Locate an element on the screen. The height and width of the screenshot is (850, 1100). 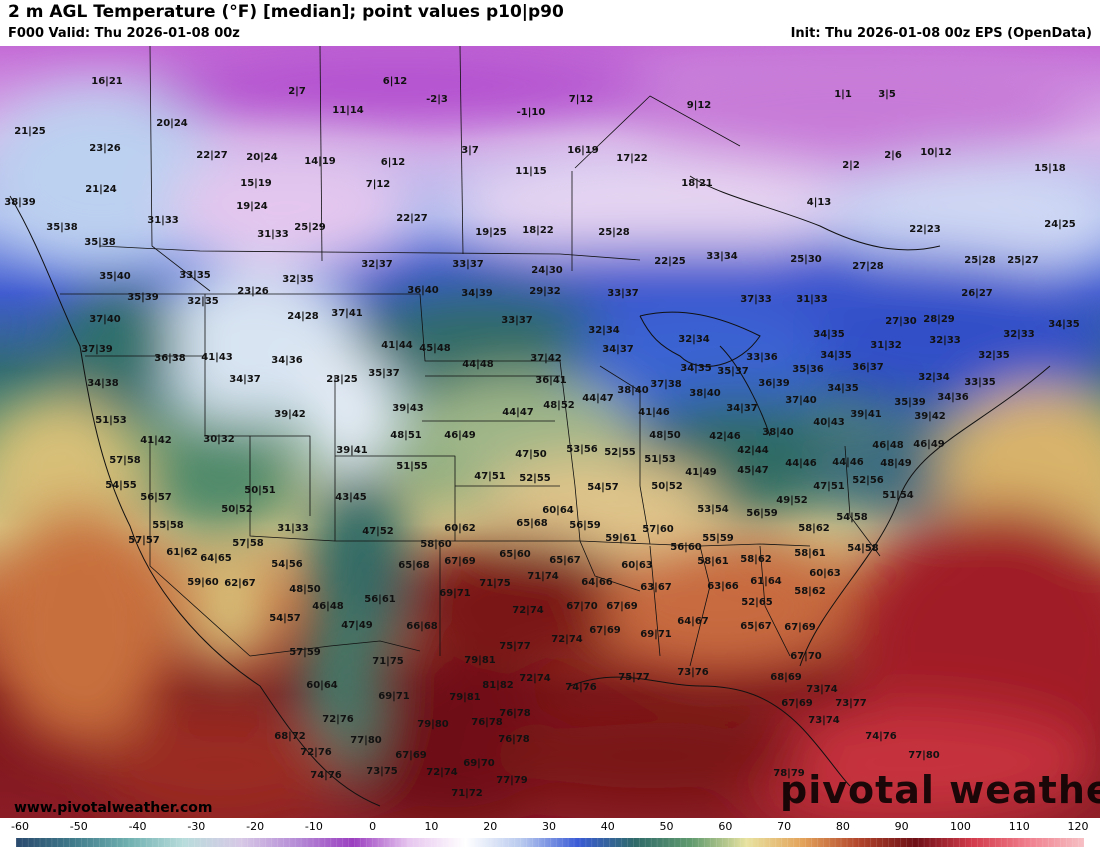
point-value: 36|38 is located at coordinates (170, 358).